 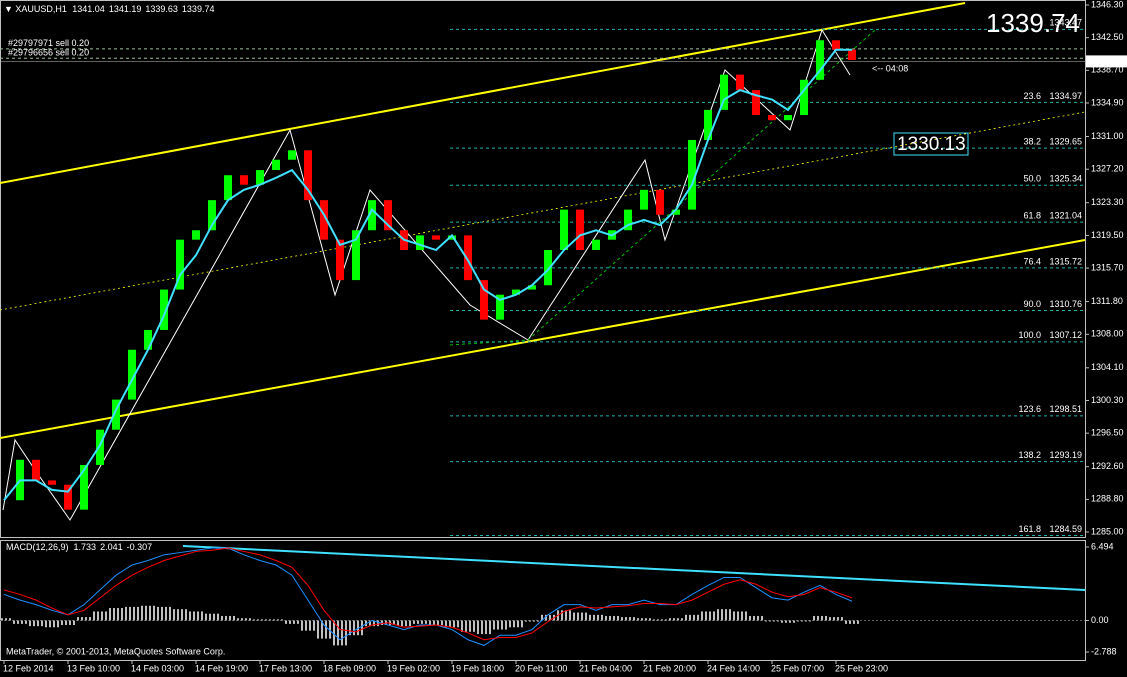 I want to click on macd-diff: -0.307, so click(x=140, y=547).